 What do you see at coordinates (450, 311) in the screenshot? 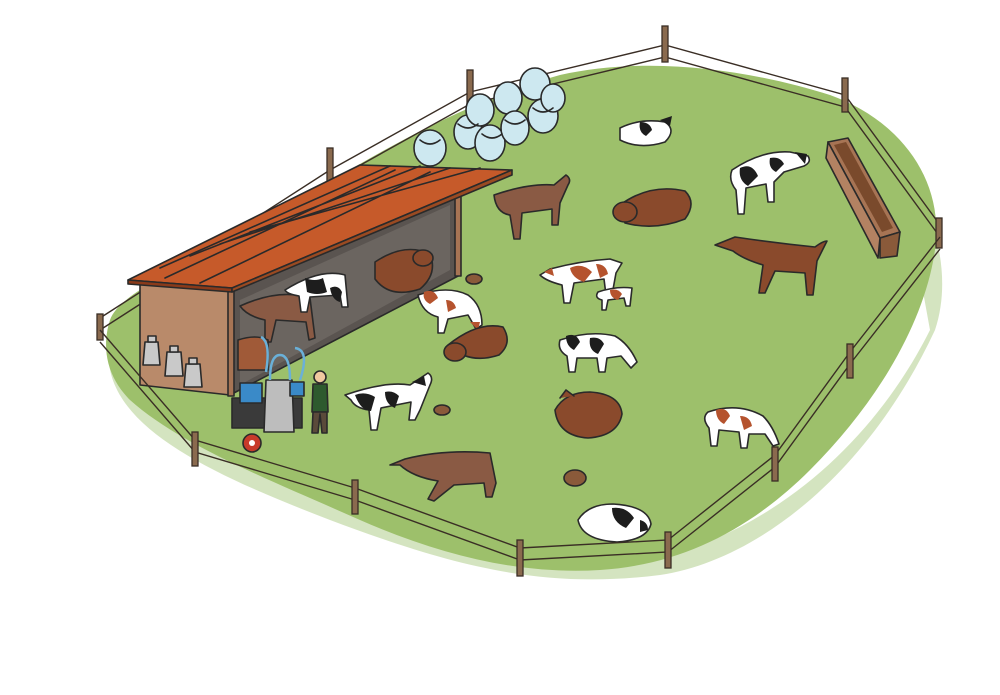
I see `cow-red-white-grazing` at bounding box center [450, 311].